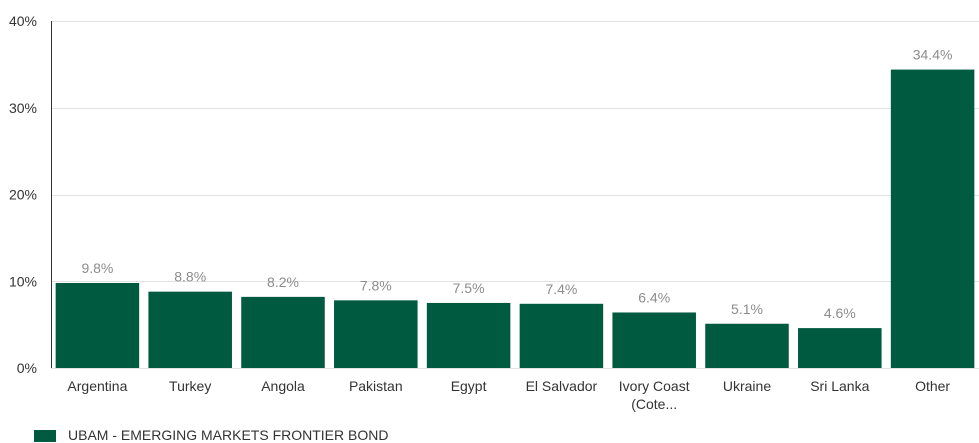 This screenshot has height=443, width=979. I want to click on y-tick-label: 20%, so click(23, 195).